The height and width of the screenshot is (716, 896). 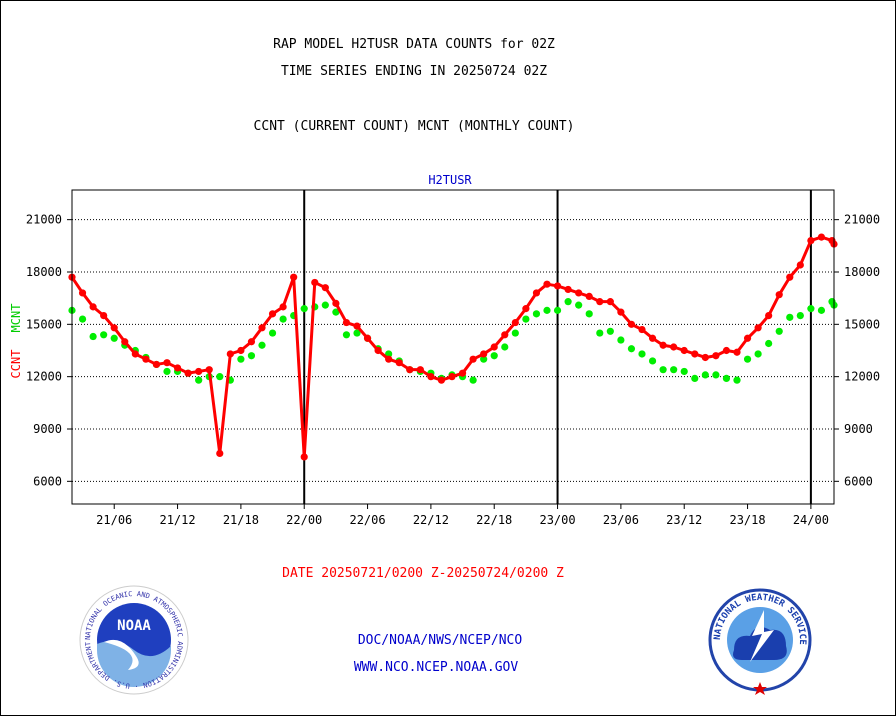 What do you see at coordinates (494, 520) in the screenshot?
I see `x-tick-label: 22/18` at bounding box center [494, 520].